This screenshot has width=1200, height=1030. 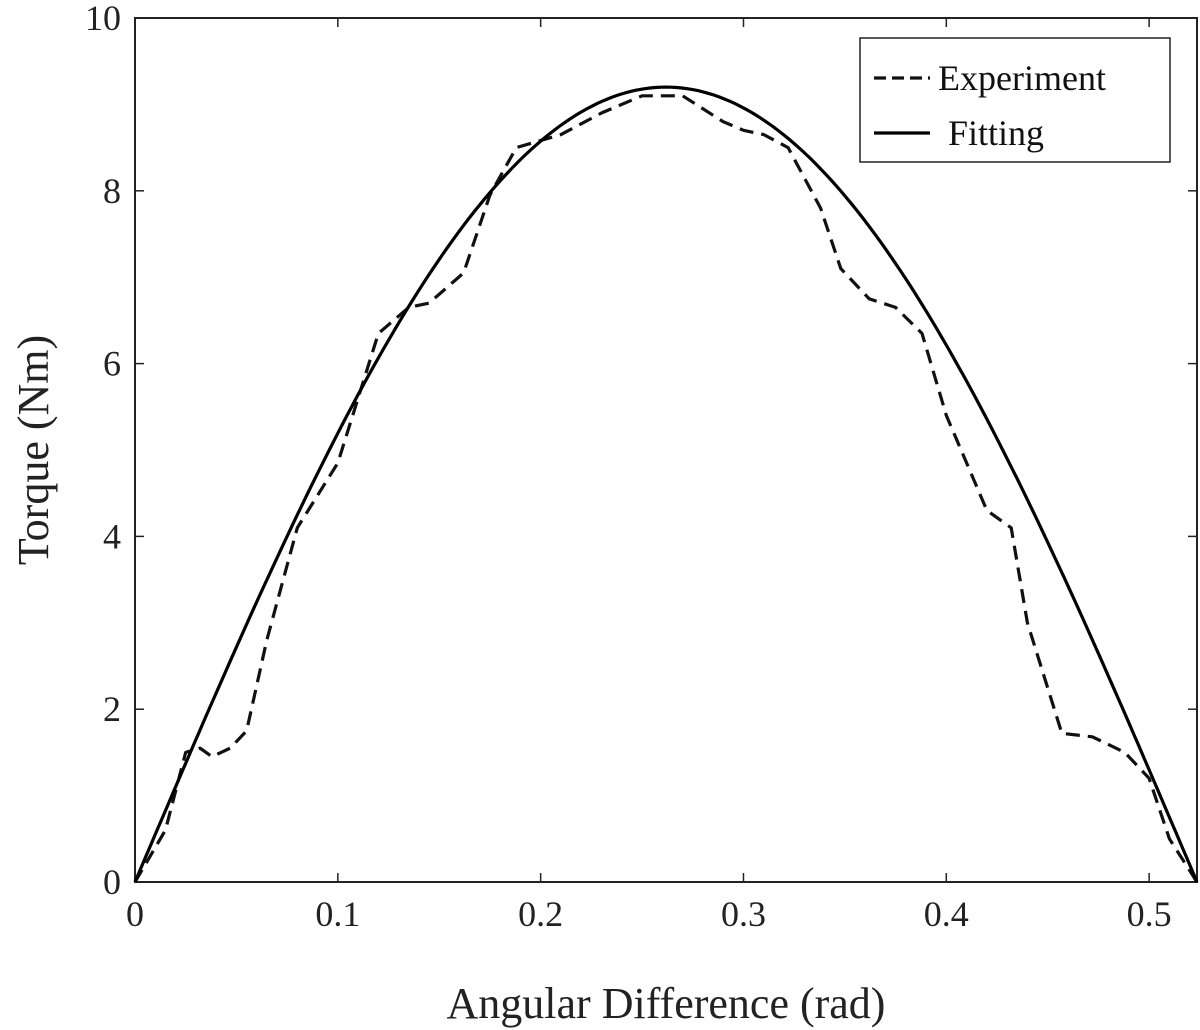 I want to click on y-tick-label: 6, so click(x=112, y=364).